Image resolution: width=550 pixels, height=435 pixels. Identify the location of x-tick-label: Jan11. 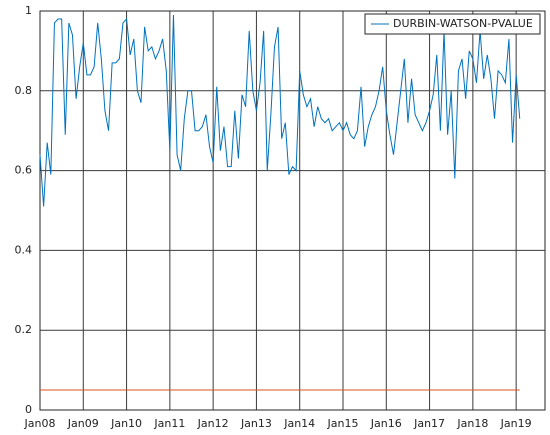
(169, 423).